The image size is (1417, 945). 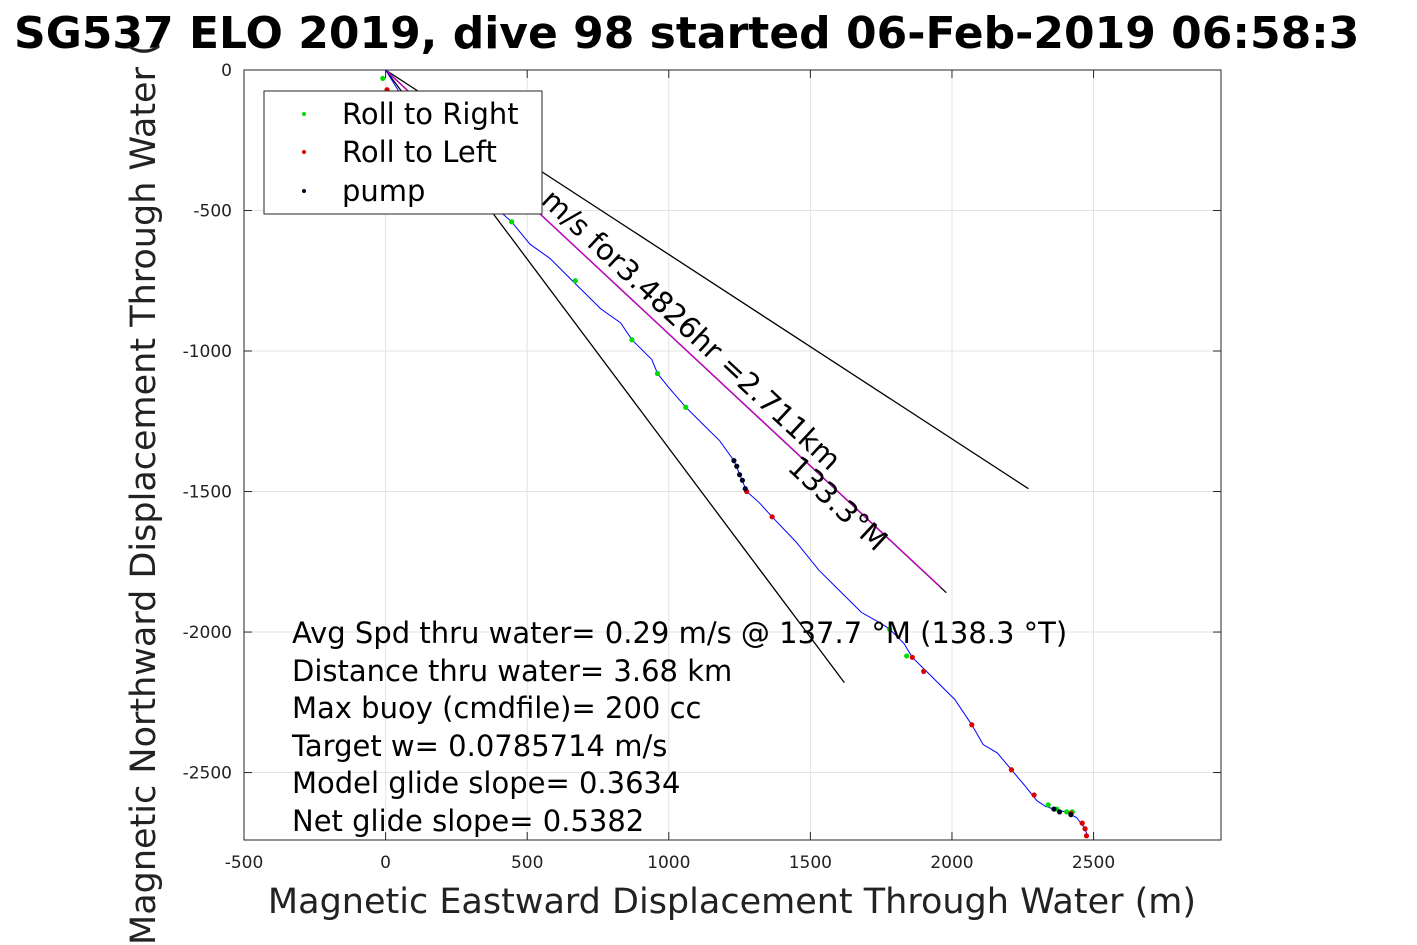 What do you see at coordinates (419, 152) in the screenshot?
I see `legend-label-roll-left: Roll to Left` at bounding box center [419, 152].